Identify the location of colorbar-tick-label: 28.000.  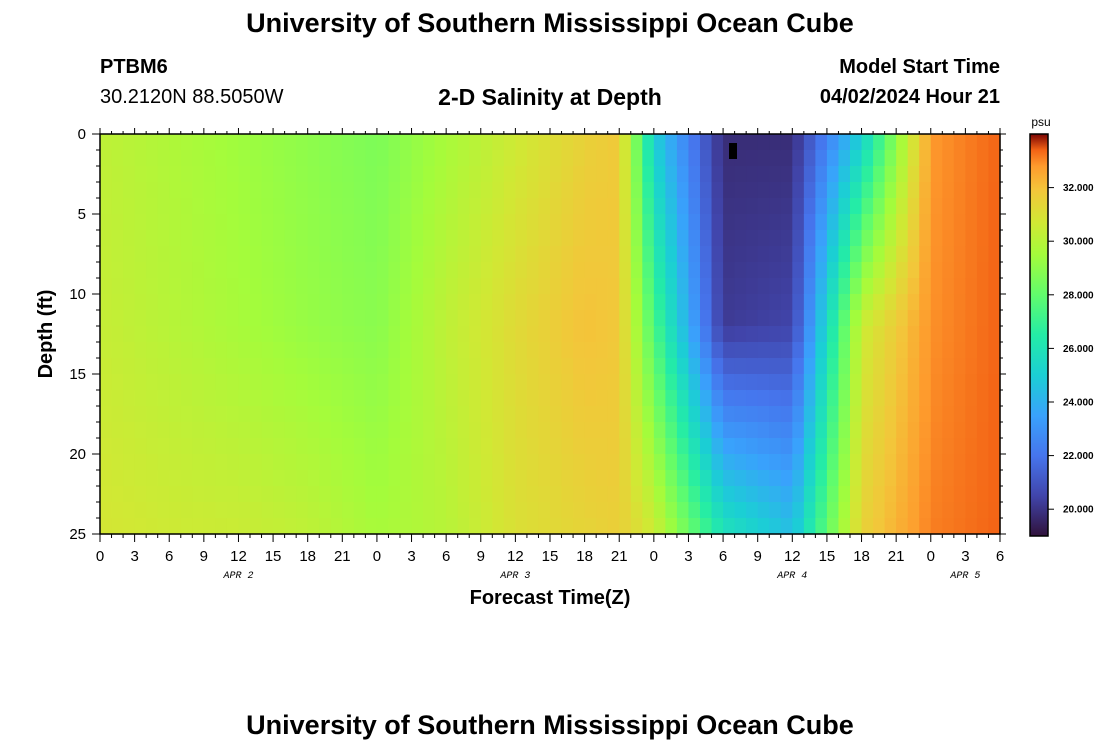
(1078, 295).